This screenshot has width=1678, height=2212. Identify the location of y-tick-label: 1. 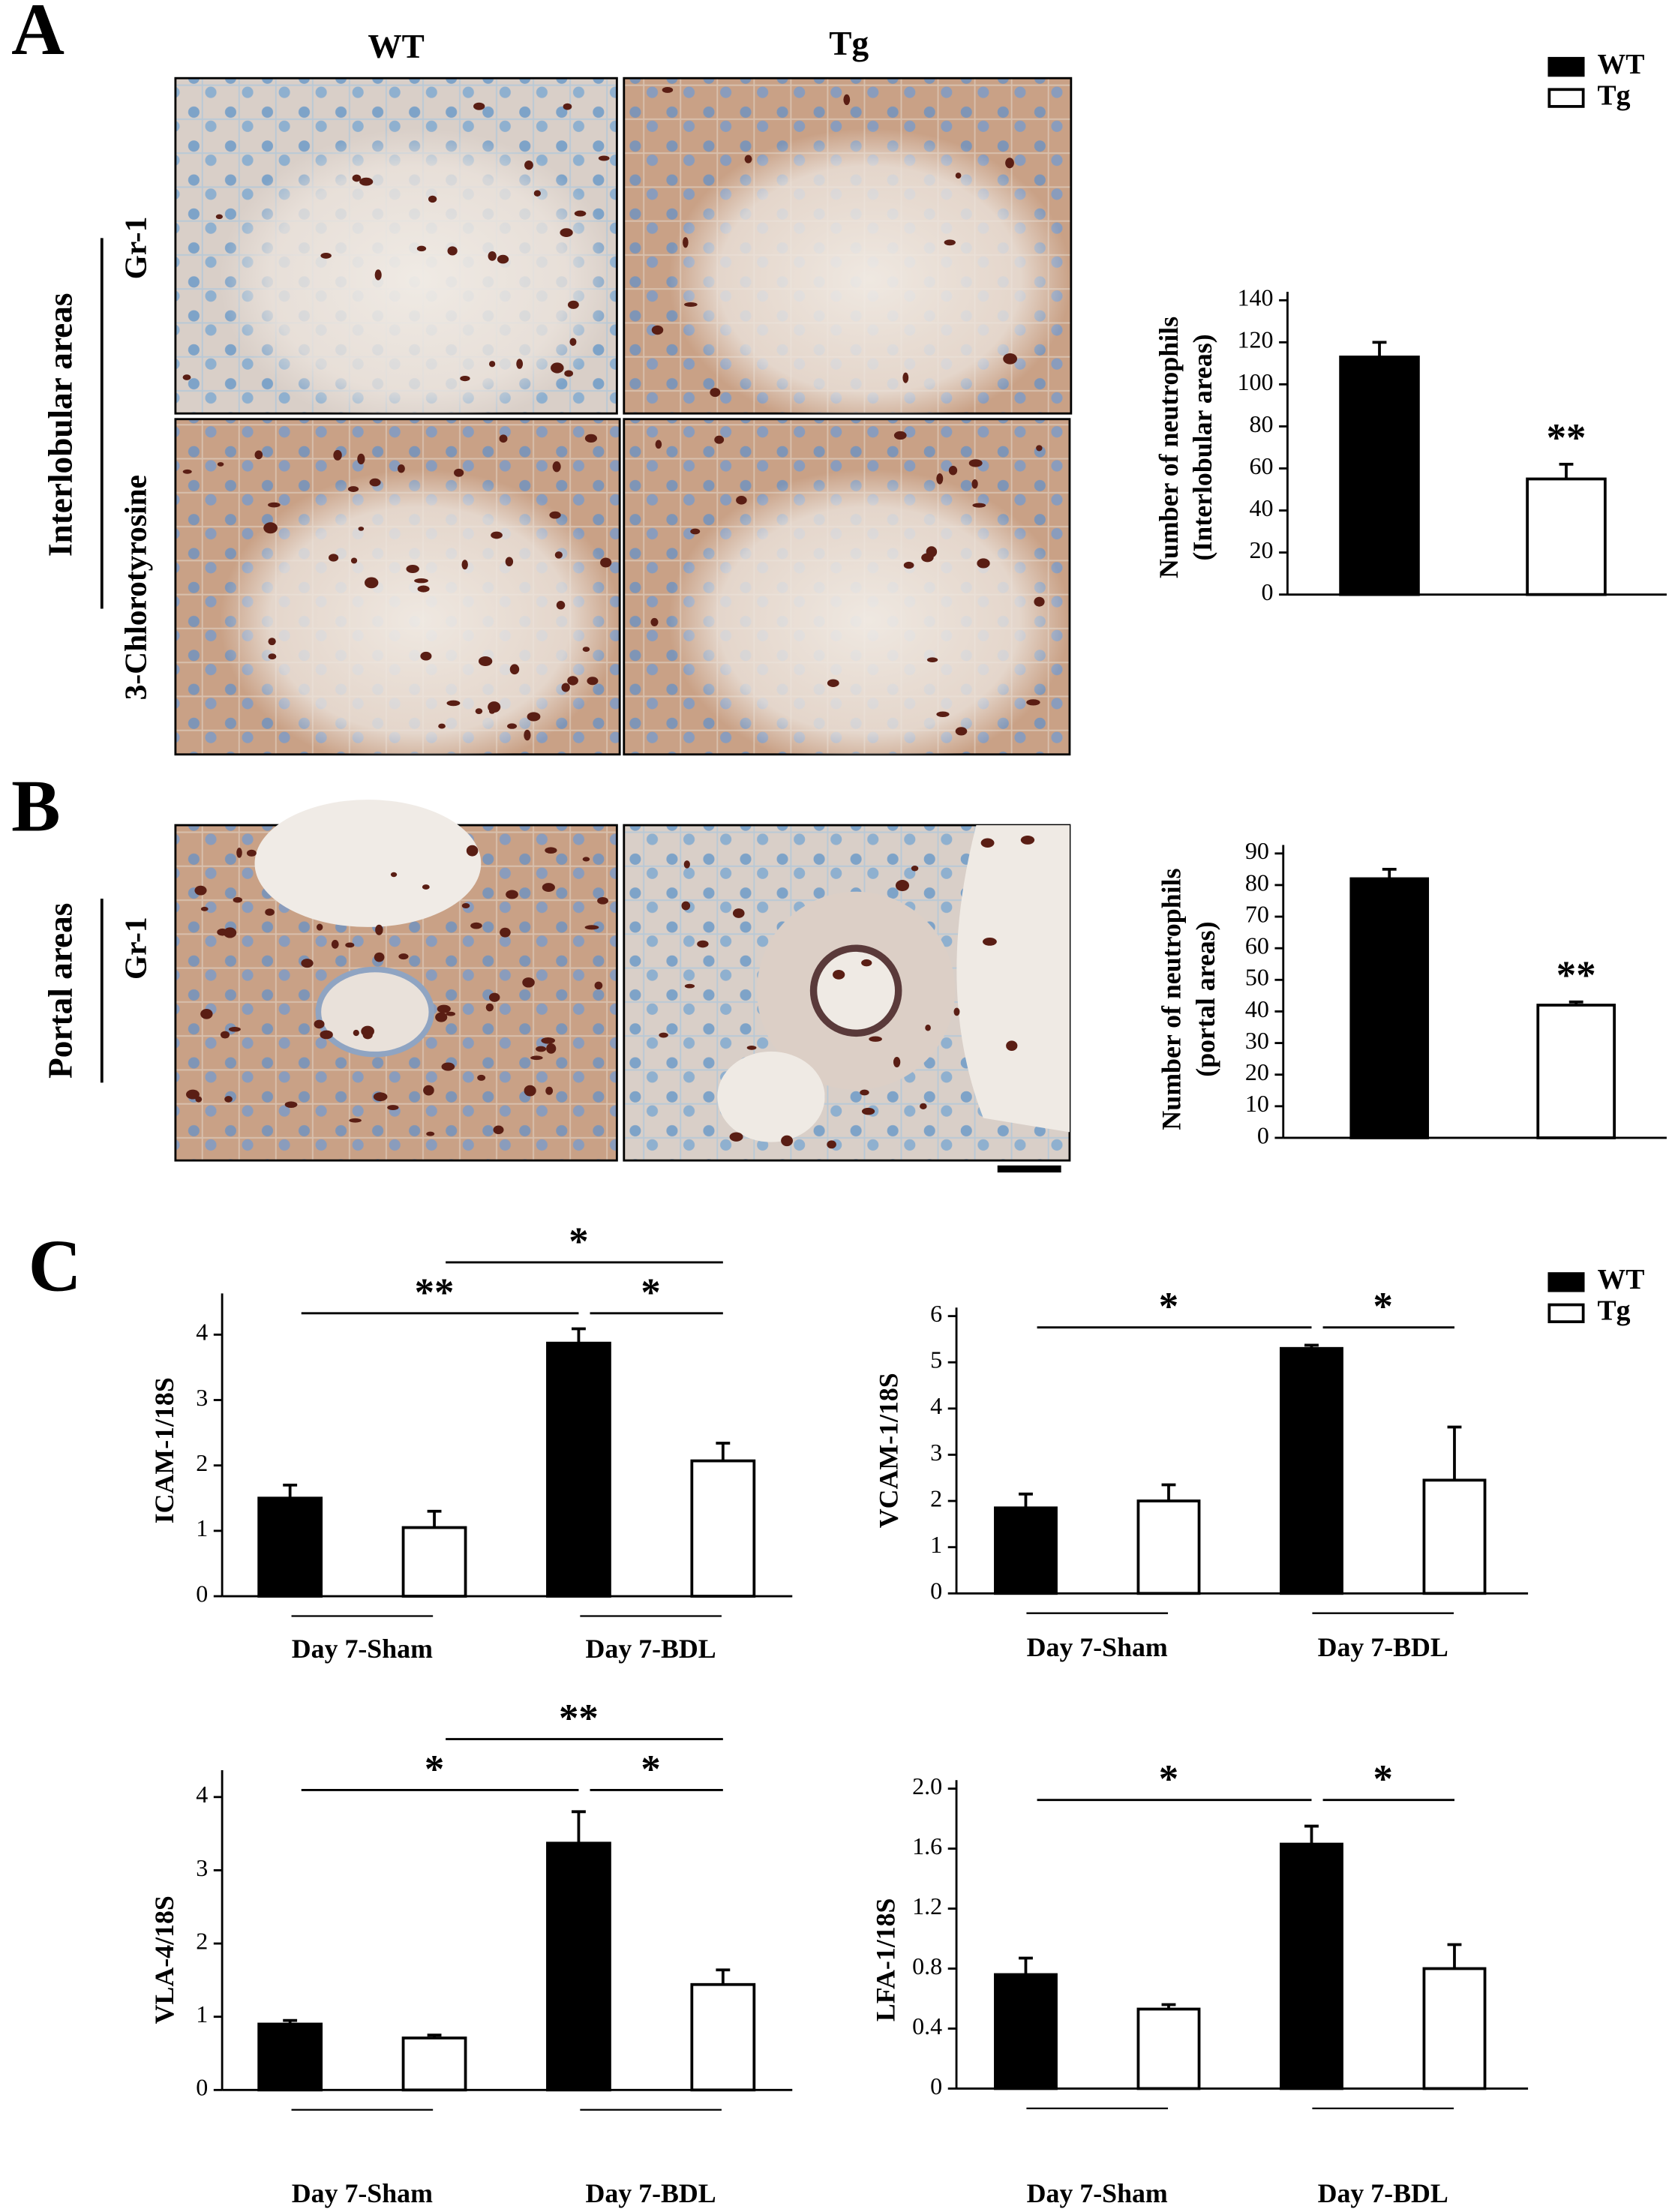
(202, 2013).